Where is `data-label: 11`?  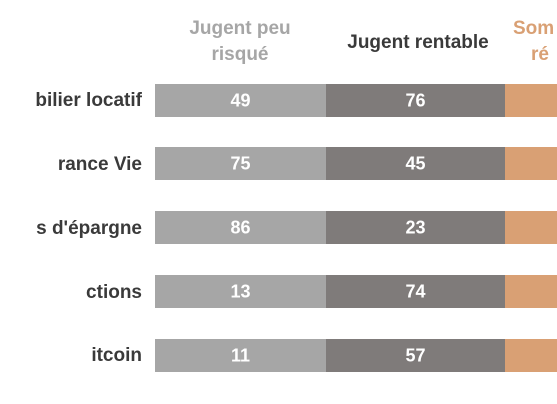 data-label: 11 is located at coordinates (240, 356).